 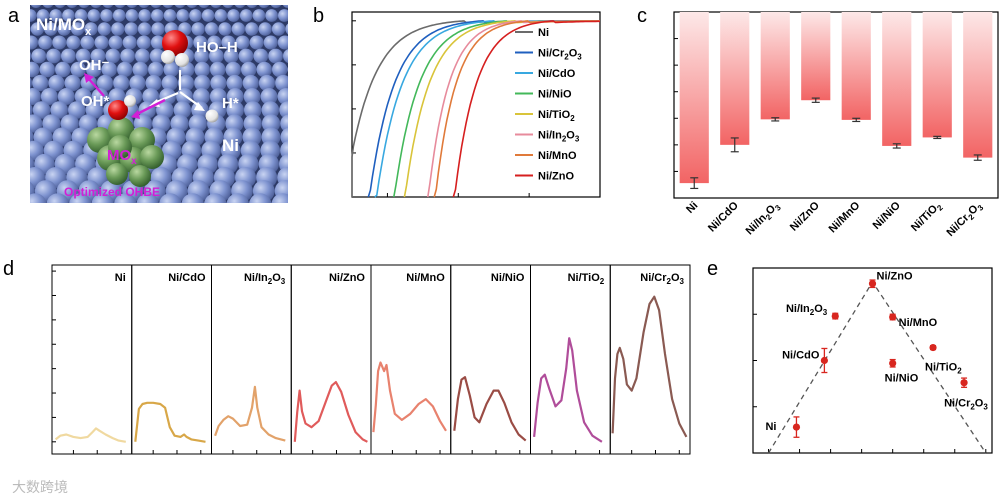 What do you see at coordinates (763, 218) in the screenshot?
I see `category-label: Ni/In2O3` at bounding box center [763, 218].